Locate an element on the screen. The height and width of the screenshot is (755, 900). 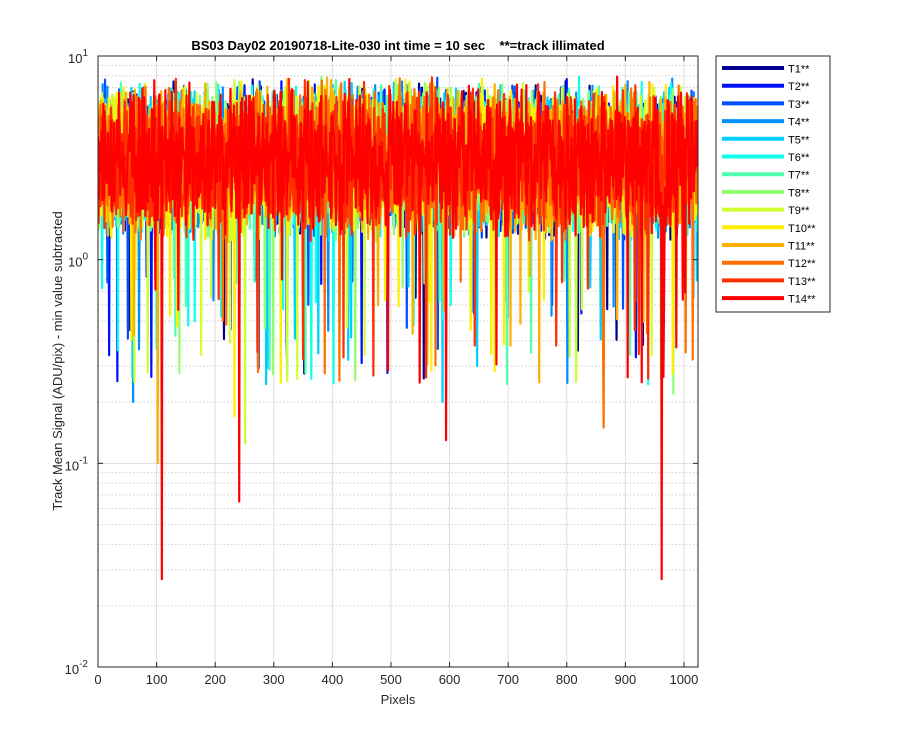
legend-label: T13** is located at coordinates (802, 282).